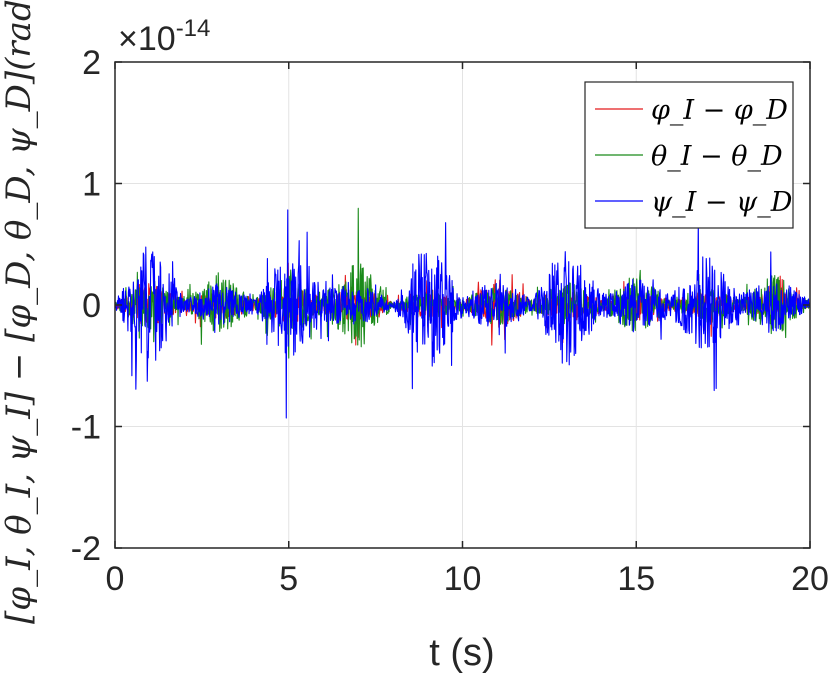  Describe the element at coordinates (636, 579) in the screenshot. I see `x-tick-label: 15` at that location.